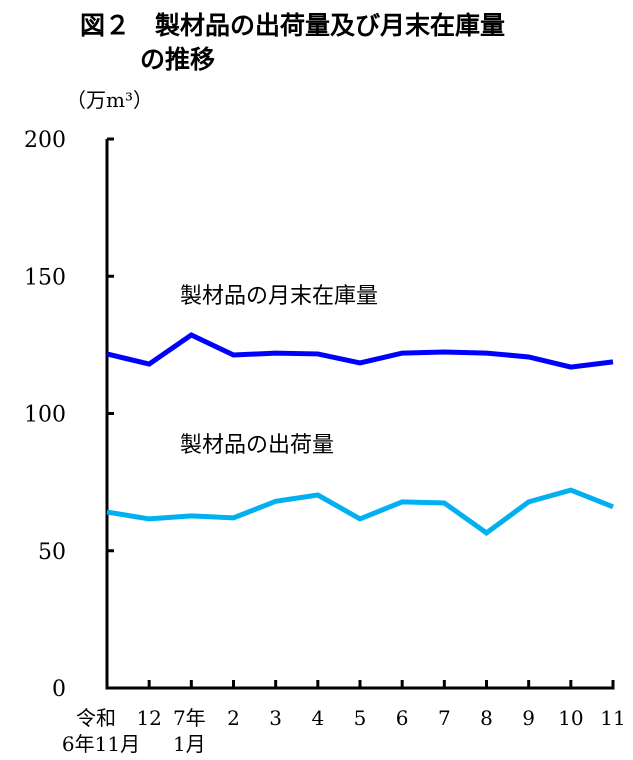  What do you see at coordinates (189, 744) in the screenshot?
I see `x-tick-sublabel: 1月` at bounding box center [189, 744].